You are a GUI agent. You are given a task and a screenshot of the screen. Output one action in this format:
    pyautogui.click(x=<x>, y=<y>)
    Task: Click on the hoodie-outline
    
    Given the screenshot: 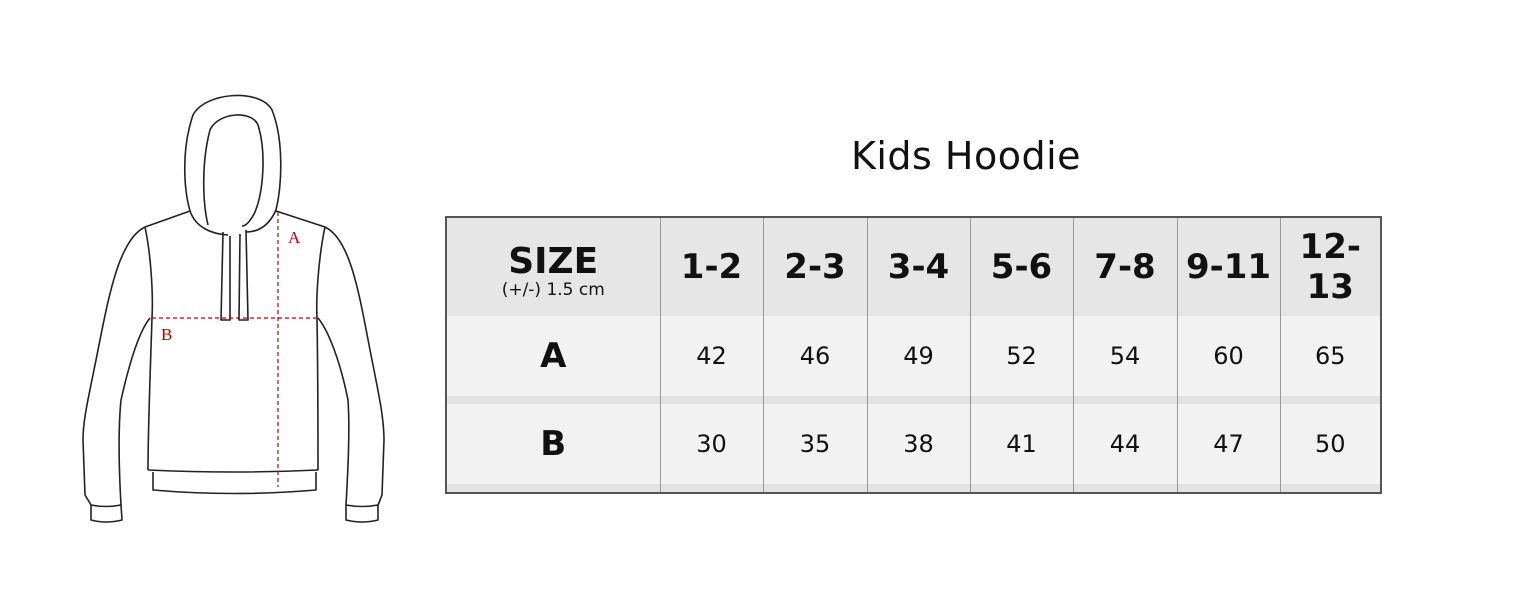 What is the action you would take?
    pyautogui.click(x=233, y=308)
    